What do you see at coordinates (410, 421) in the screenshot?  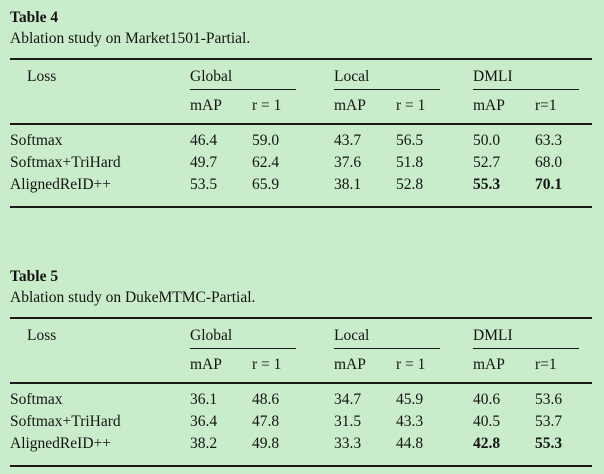 I see `value-cell: 43.3` at bounding box center [410, 421].